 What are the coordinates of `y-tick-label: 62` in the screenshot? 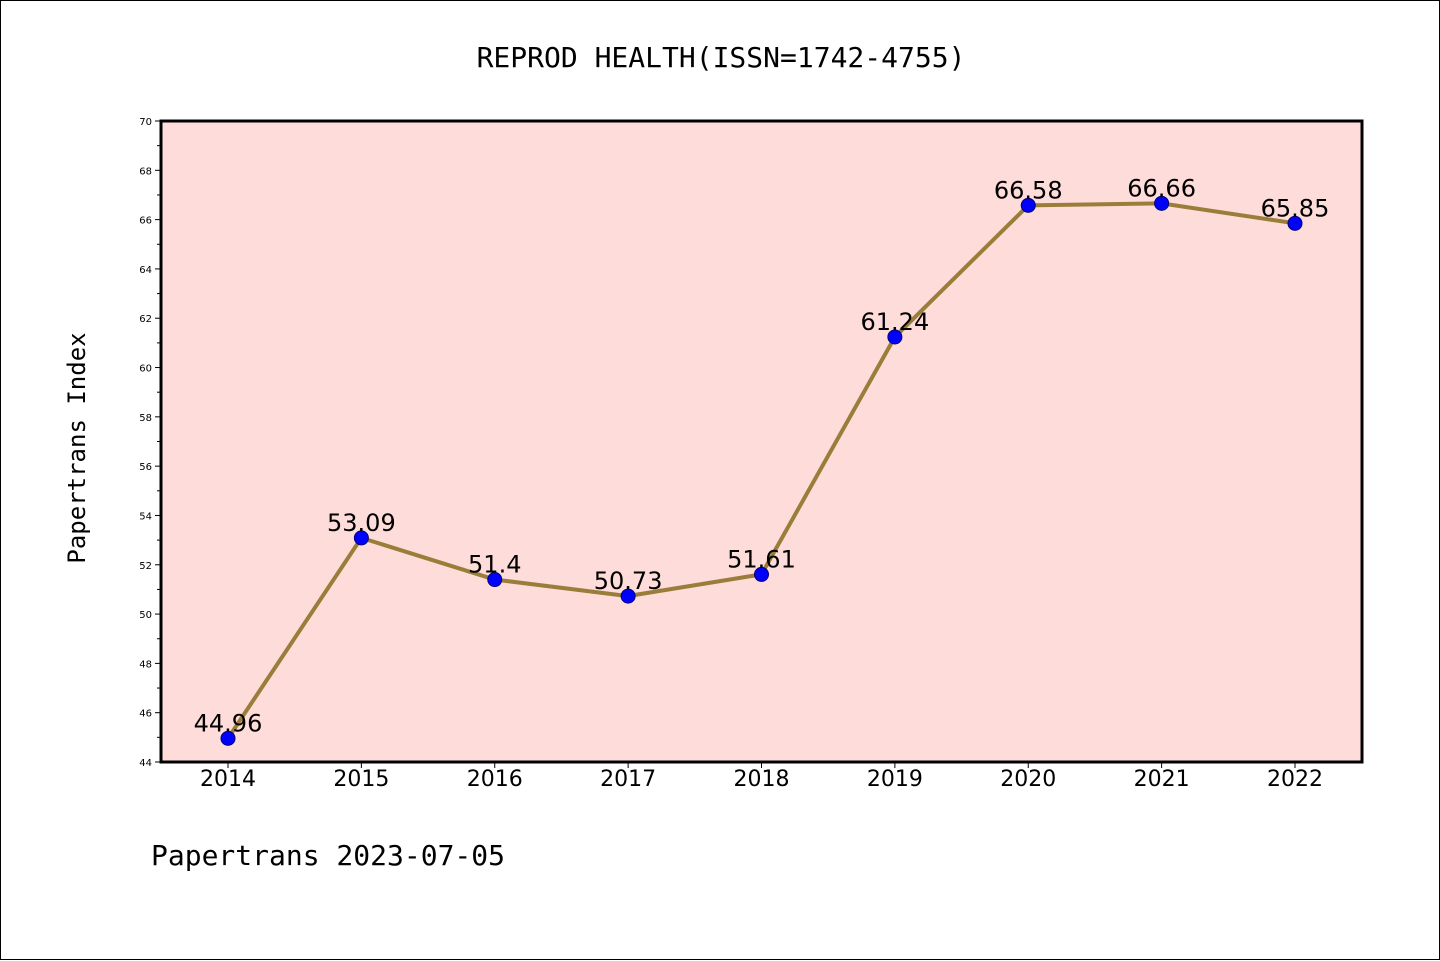 It's located at (145, 319).